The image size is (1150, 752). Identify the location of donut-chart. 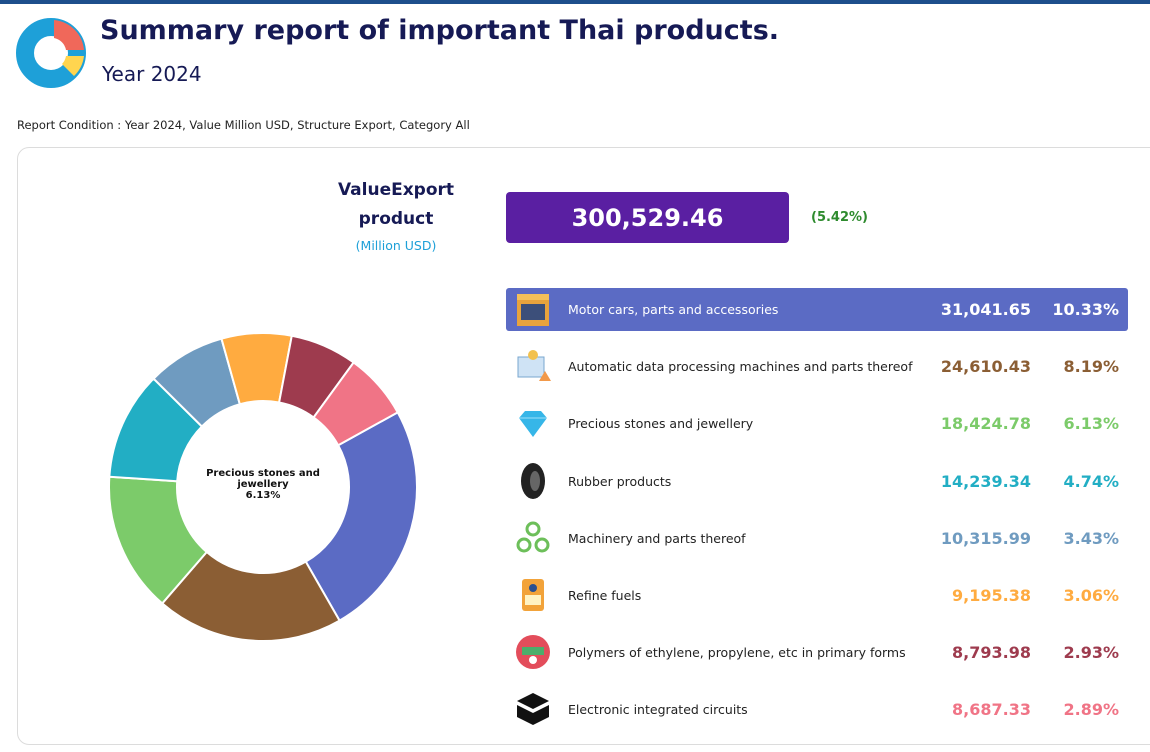
(263, 487).